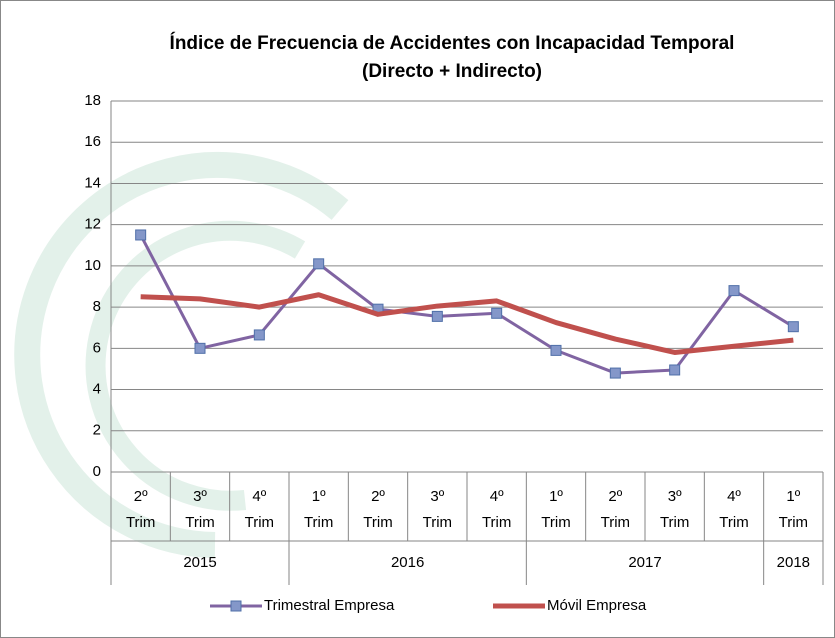 The width and height of the screenshot is (835, 638). Describe the element at coordinates (97, 430) in the screenshot. I see `y-tick-label: 2` at that location.